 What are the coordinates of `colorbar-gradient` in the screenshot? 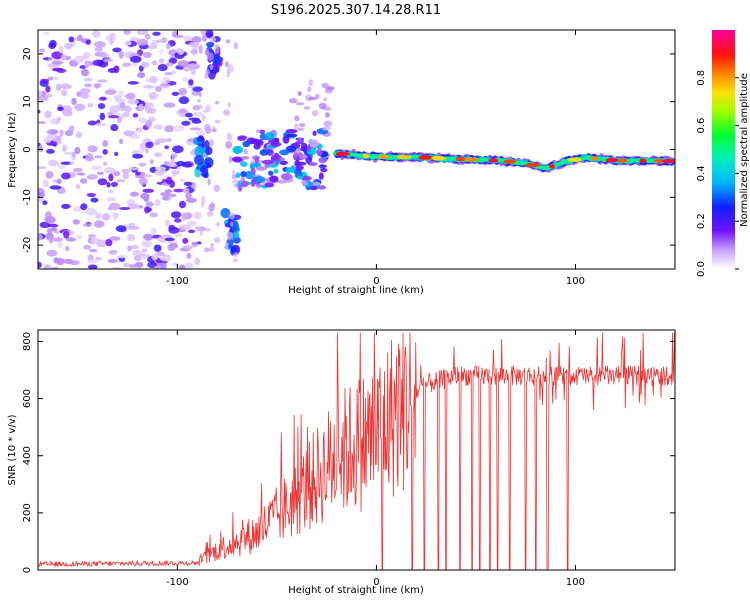 It's located at (723, 149).